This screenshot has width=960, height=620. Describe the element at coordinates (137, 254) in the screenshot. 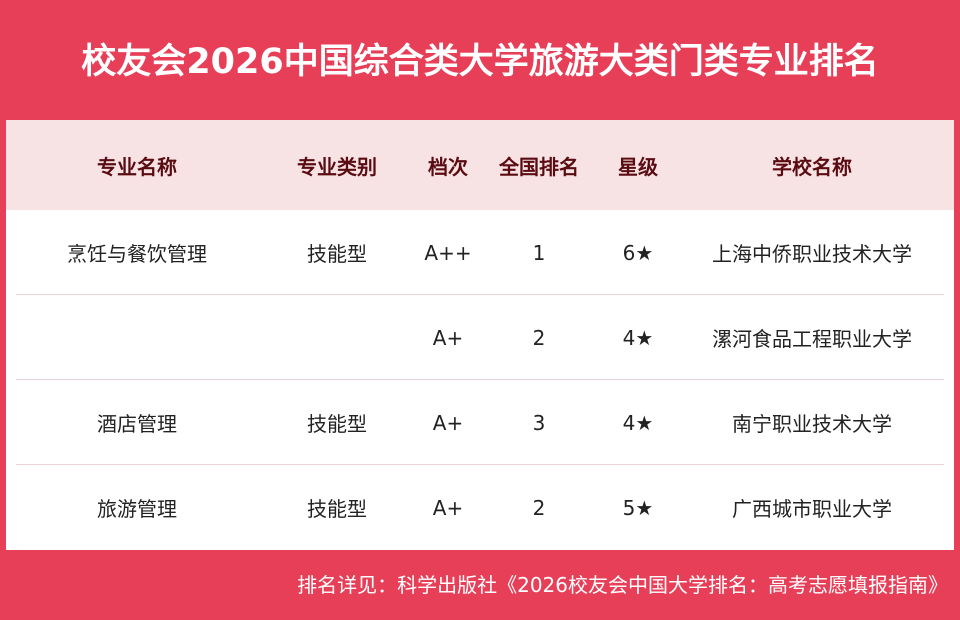

I see `cell-major-name: 烹饪与餐饮管理` at that location.